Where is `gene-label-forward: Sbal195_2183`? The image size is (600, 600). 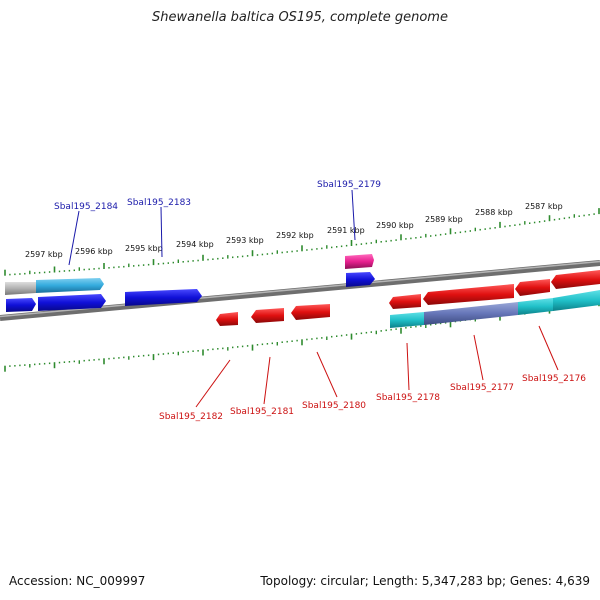
gene-label-forward: Sbal195_2183 is located at coordinates (159, 203).